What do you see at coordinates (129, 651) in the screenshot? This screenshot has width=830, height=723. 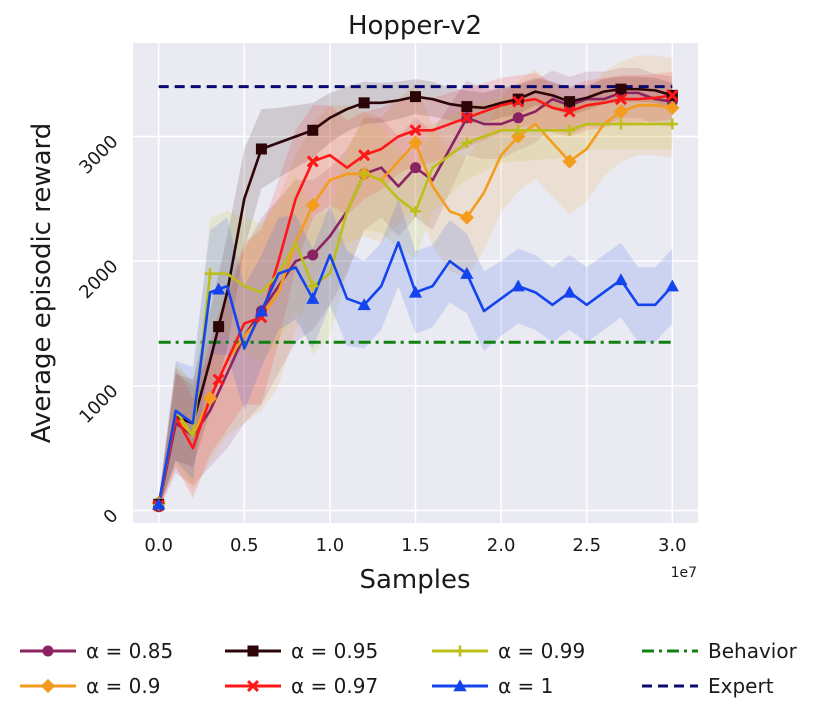 I see `legend-label: α = 0.85` at bounding box center [129, 651].